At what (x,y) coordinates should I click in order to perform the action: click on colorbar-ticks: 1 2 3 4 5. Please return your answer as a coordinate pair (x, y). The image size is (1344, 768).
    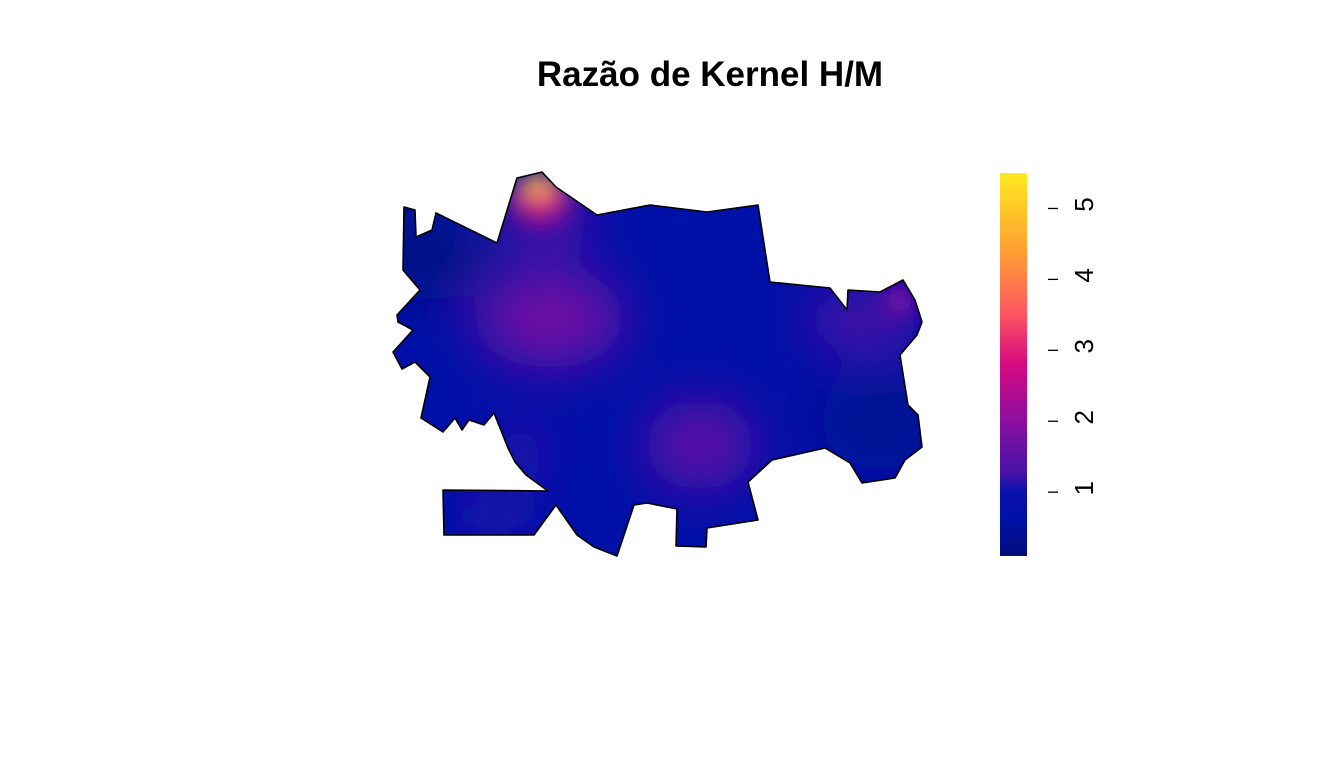
    Looking at the image, I should click on (1073, 346).